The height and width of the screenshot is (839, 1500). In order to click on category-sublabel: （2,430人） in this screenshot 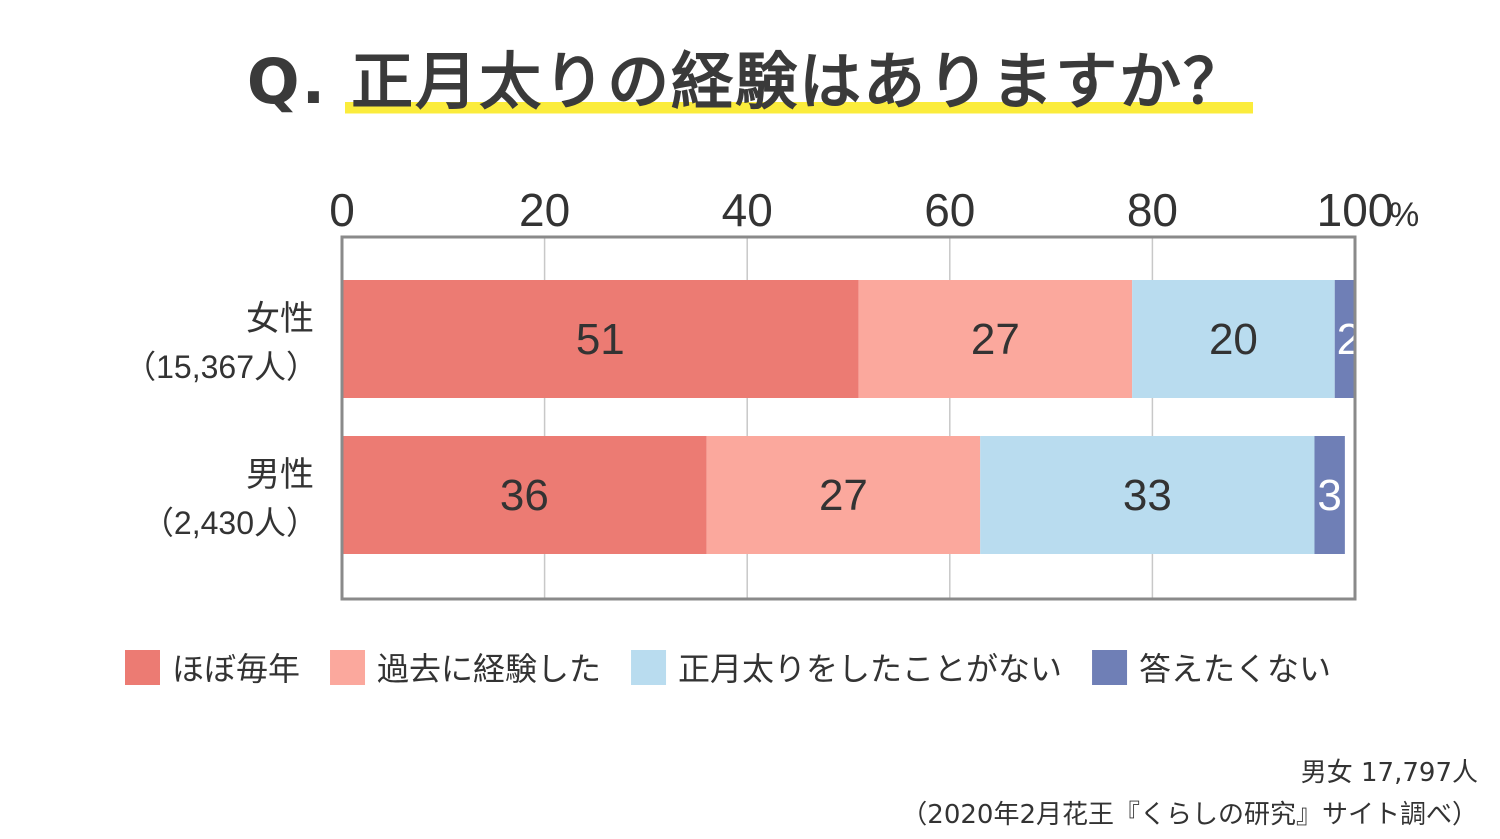, I will do `click(230, 523)`.